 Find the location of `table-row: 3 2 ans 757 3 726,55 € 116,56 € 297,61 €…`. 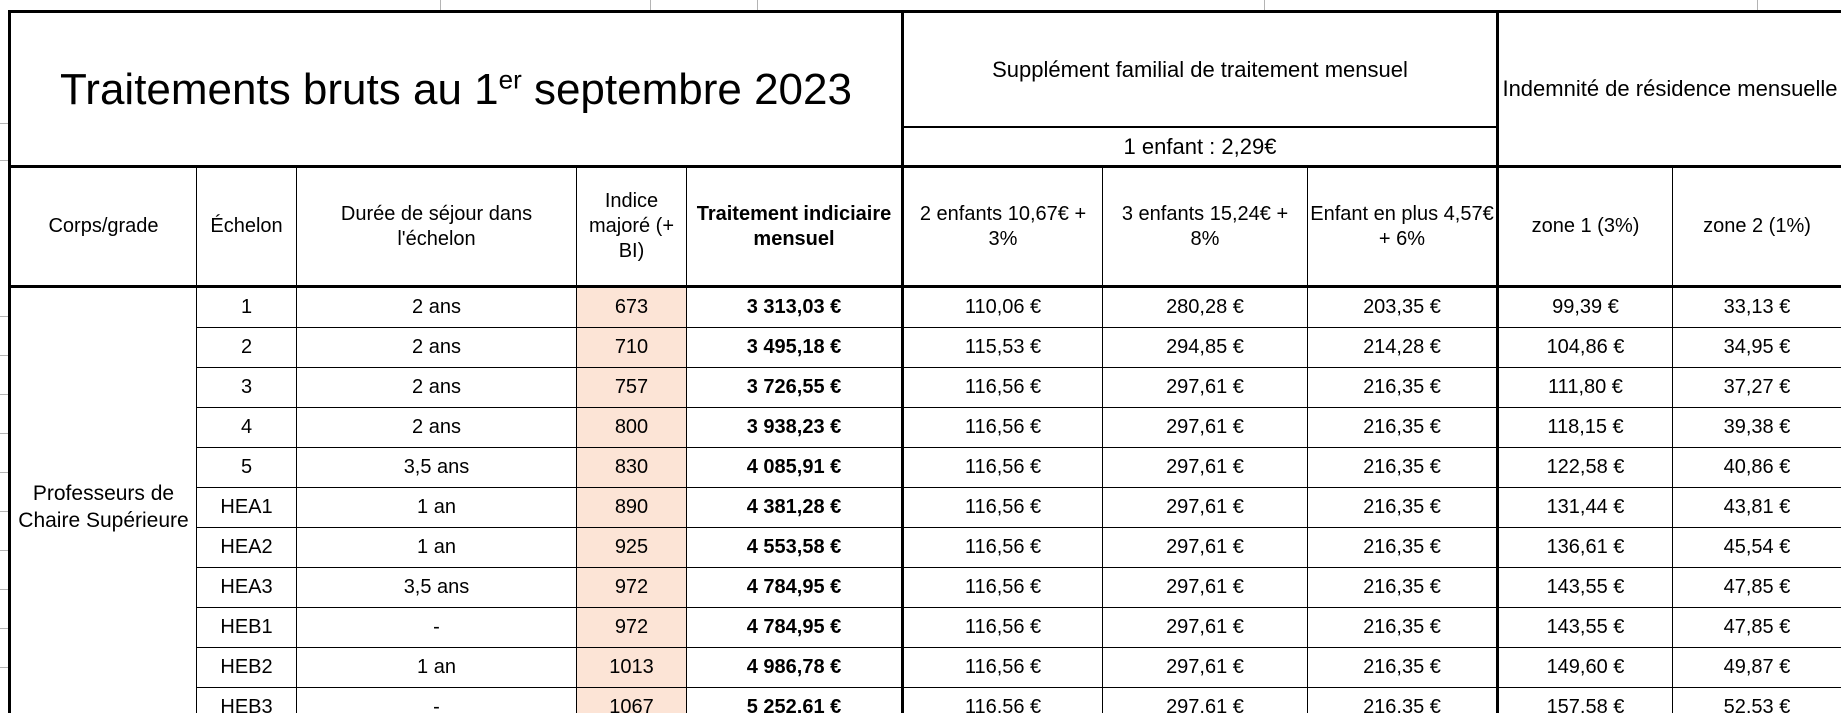

table-row: 3 2 ans 757 3 726,55 € 116,56 € 297,61 €… is located at coordinates (925, 387).